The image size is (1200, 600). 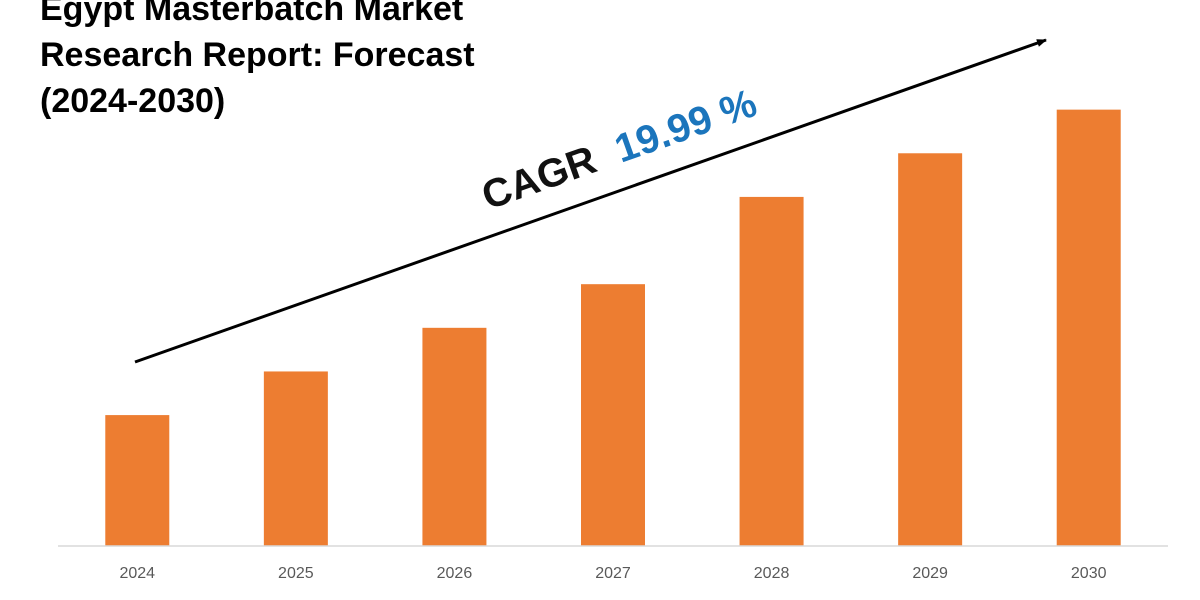 I want to click on x-tick-label: 2030, so click(x=1089, y=573).